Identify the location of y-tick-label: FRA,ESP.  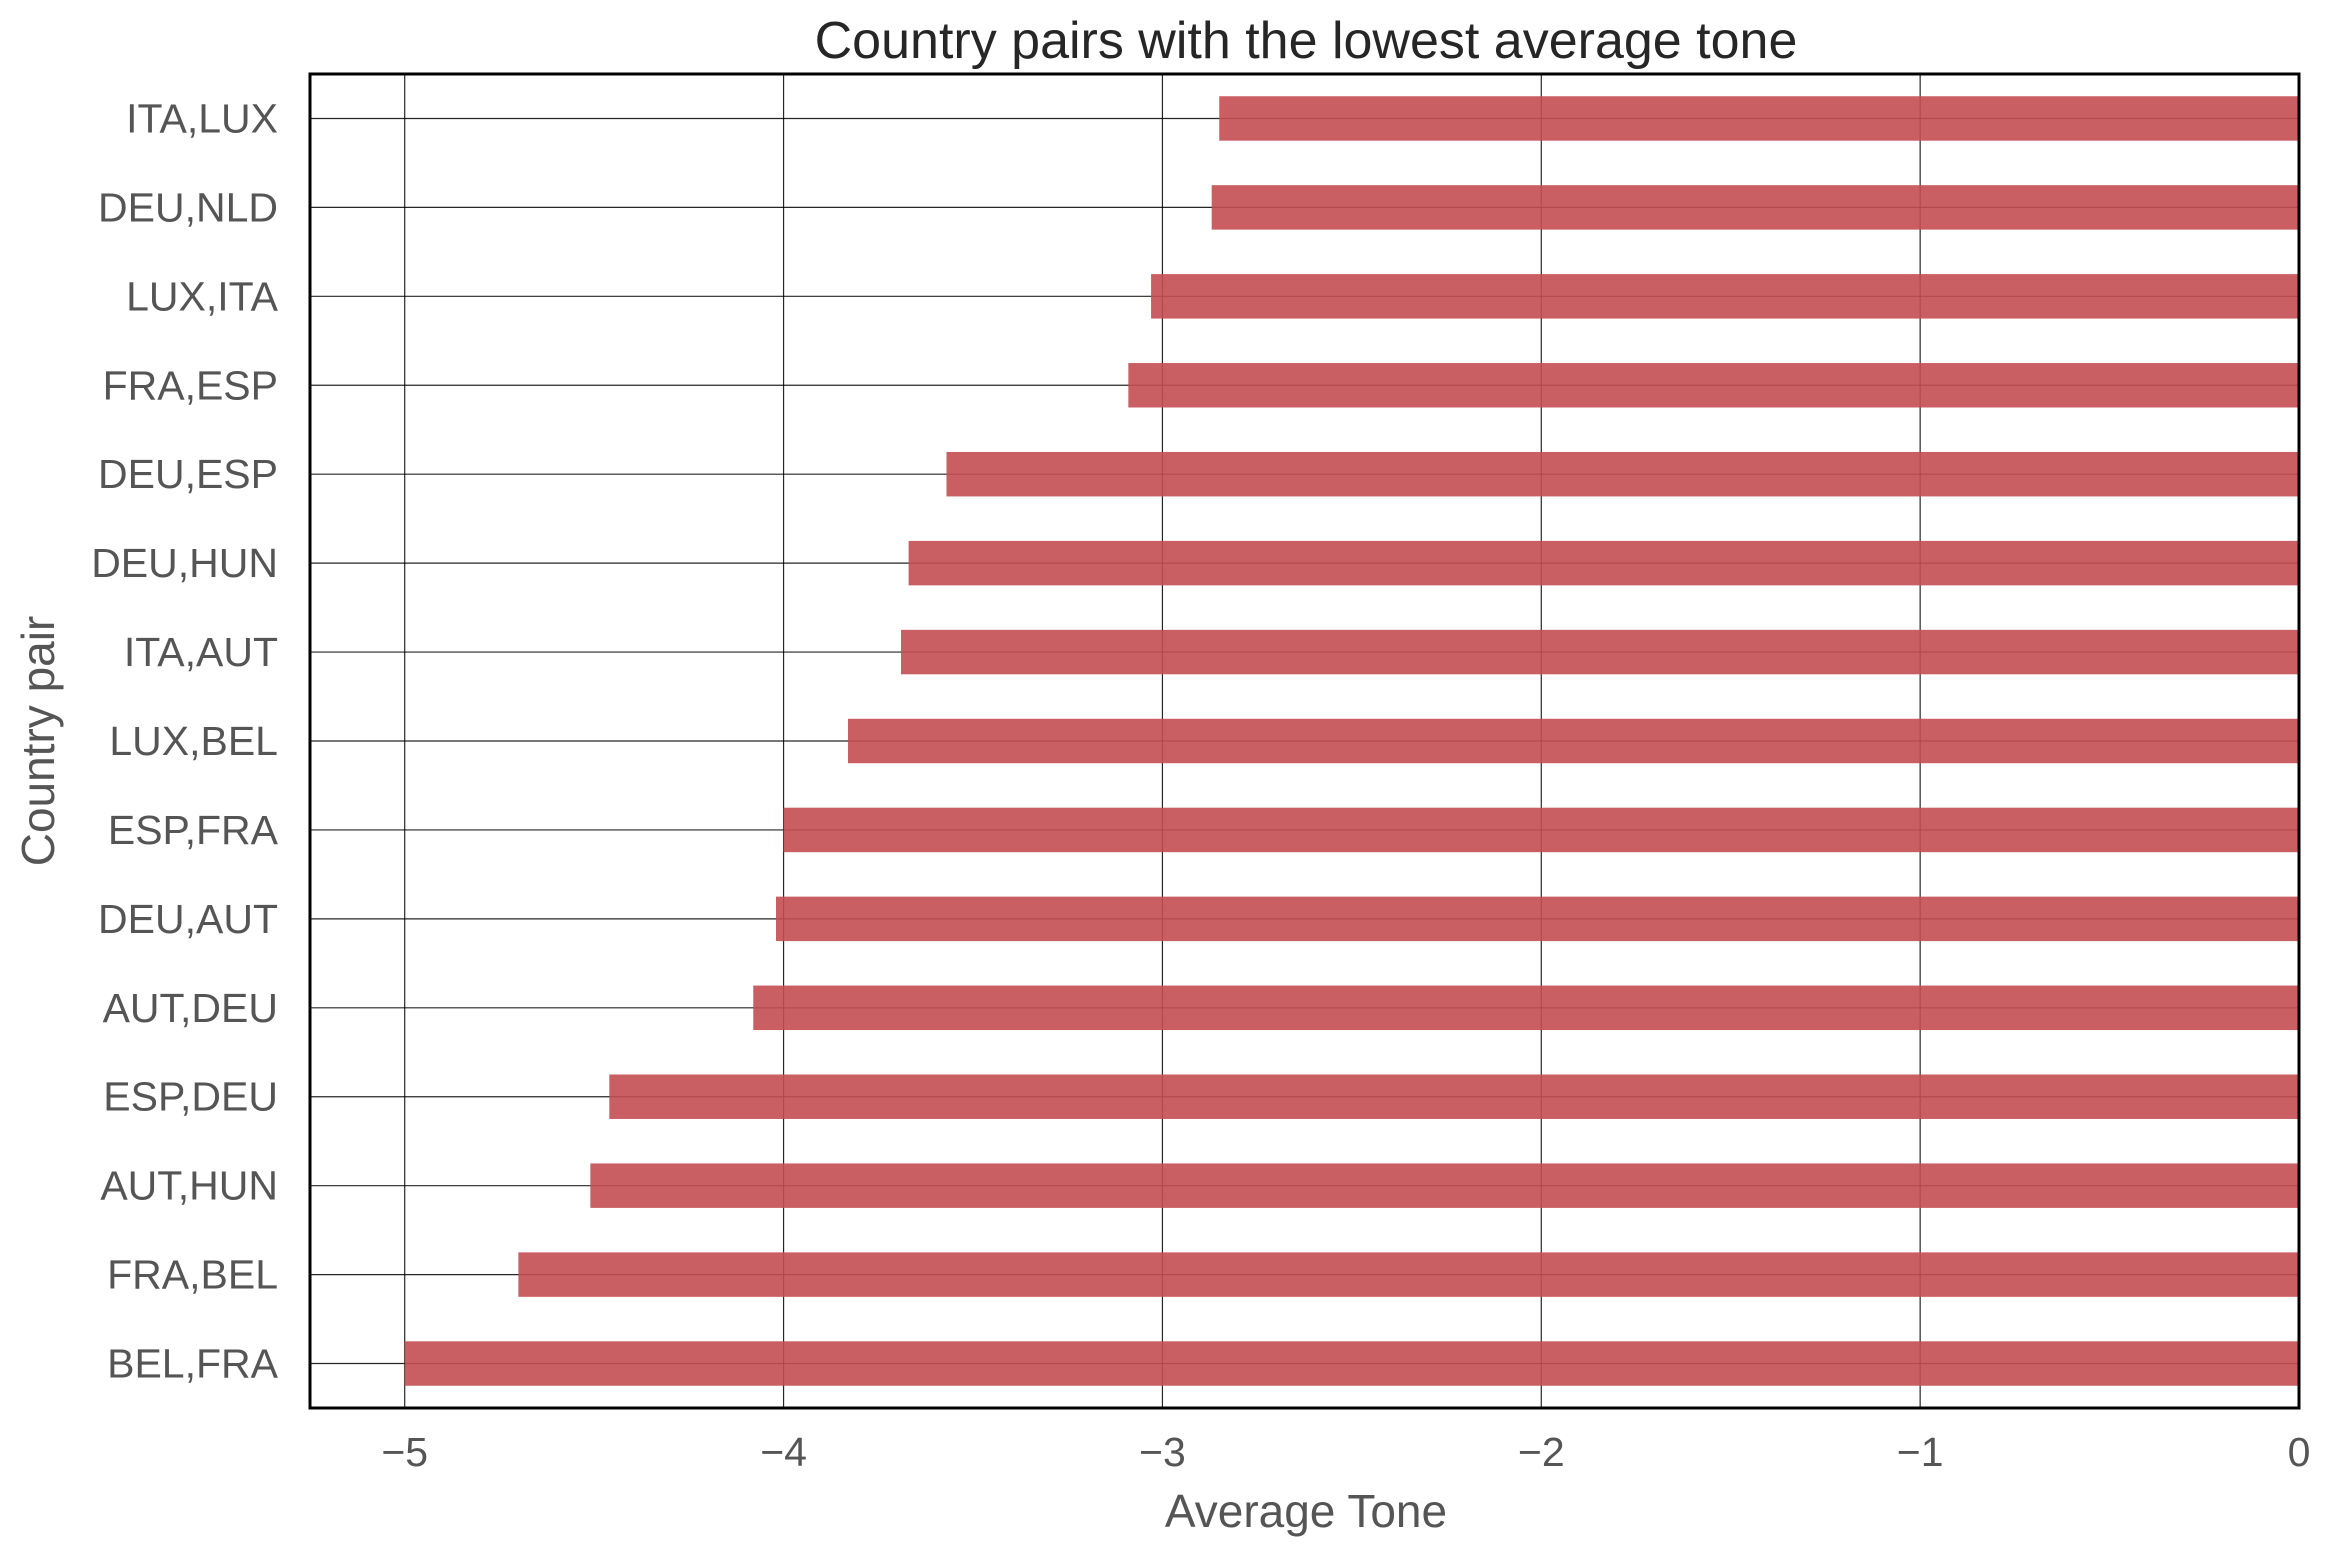
(190, 385).